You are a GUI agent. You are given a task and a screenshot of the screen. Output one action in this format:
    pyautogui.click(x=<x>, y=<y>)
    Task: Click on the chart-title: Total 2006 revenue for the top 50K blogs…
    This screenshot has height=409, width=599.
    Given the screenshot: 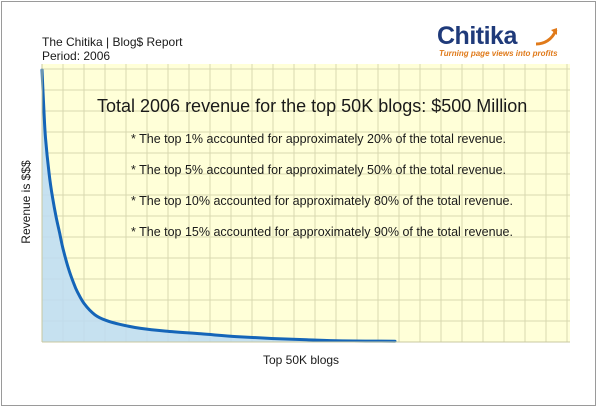 What is the action you would take?
    pyautogui.click(x=312, y=106)
    